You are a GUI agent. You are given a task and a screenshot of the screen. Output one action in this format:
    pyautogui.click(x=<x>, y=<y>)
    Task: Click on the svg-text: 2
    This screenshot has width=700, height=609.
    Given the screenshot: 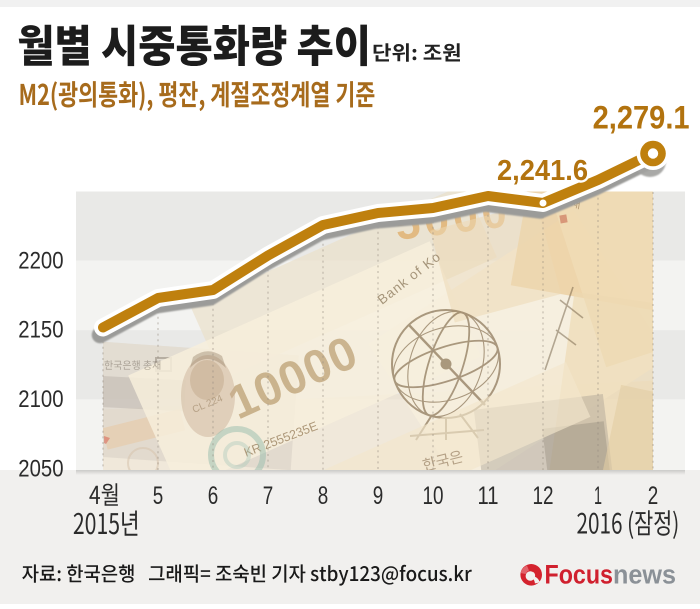 What is the action you would take?
    pyautogui.click(x=653, y=496)
    